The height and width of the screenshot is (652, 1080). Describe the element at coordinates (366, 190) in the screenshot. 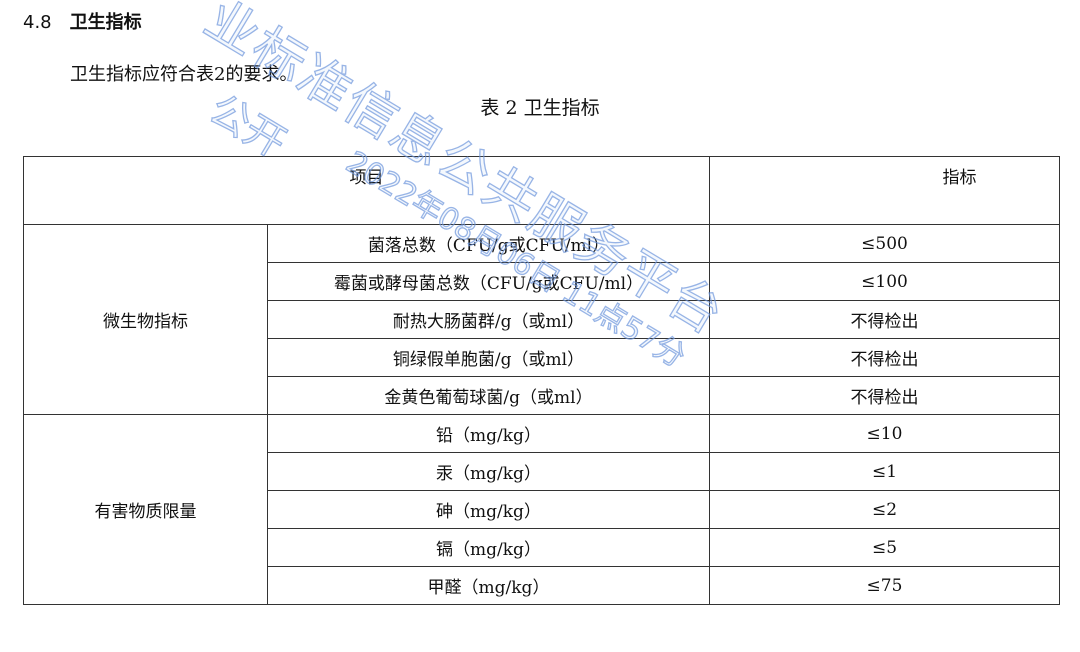

I see `header-item: 项目` at that location.